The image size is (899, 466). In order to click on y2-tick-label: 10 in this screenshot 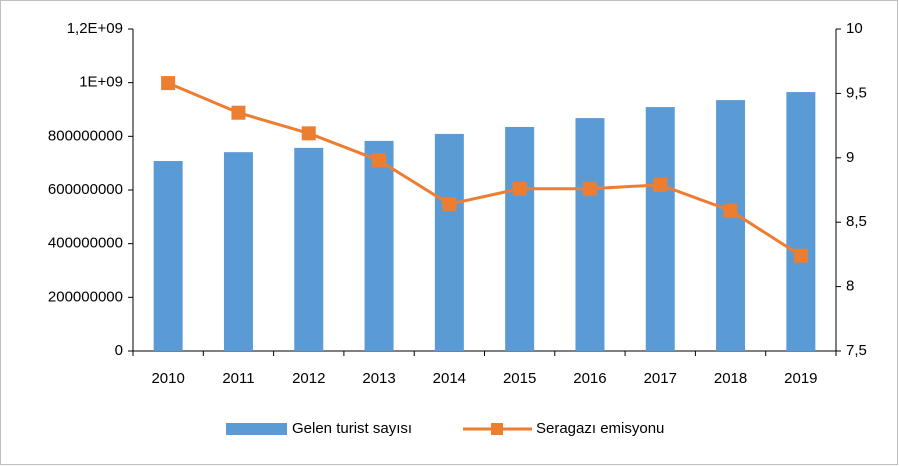, I will do `click(854, 28)`.